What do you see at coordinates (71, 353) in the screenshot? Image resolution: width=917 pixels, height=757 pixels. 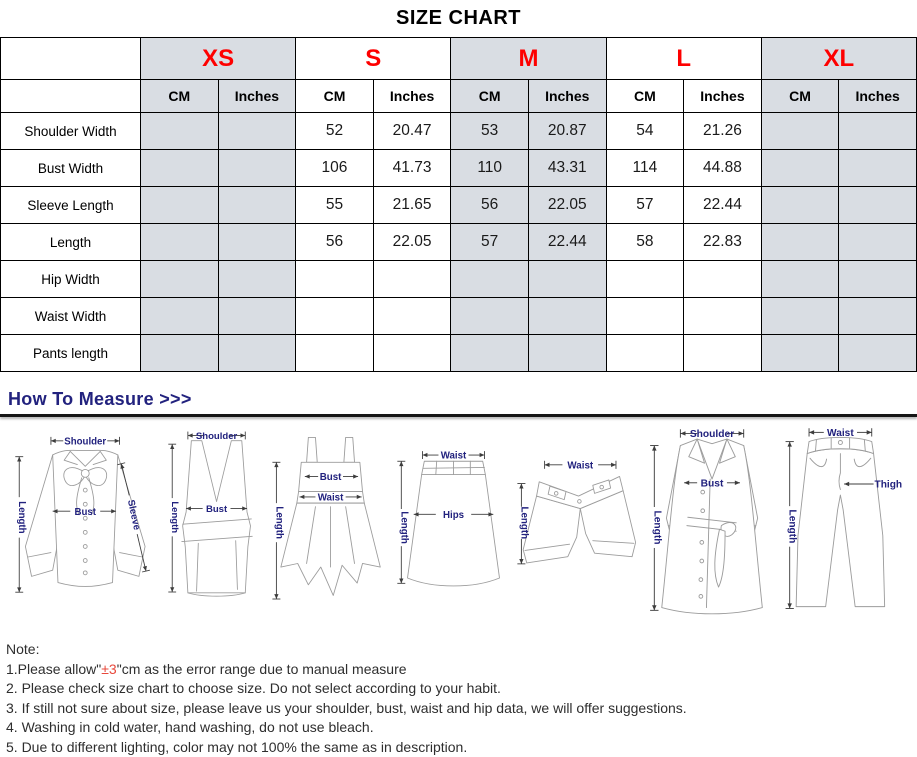 I see `row-label: Pants length` at bounding box center [71, 353].